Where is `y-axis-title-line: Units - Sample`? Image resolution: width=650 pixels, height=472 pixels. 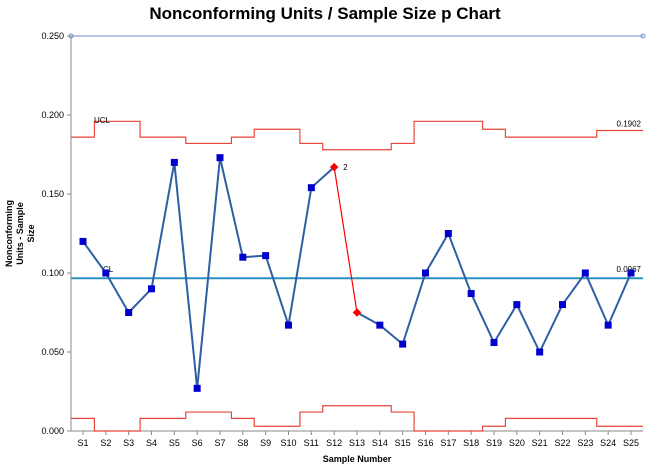 y-axis-title-line: Units - Sample is located at coordinates (20, 233).